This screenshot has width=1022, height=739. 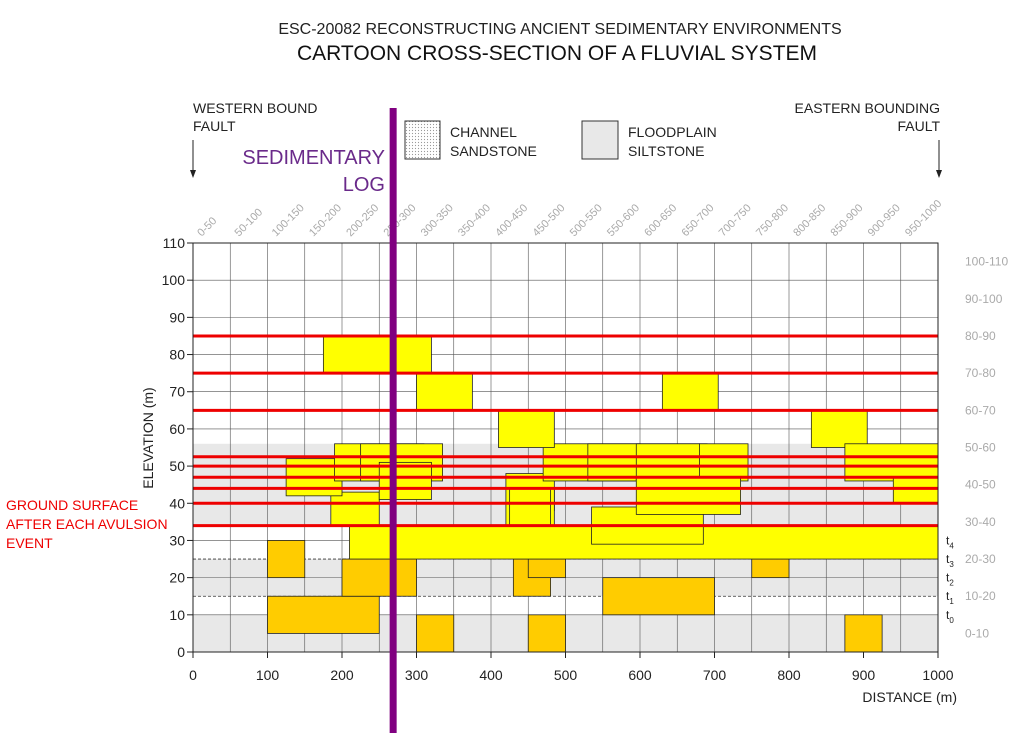 I want to click on x-interval-label: 550-600, so click(x=623, y=220).